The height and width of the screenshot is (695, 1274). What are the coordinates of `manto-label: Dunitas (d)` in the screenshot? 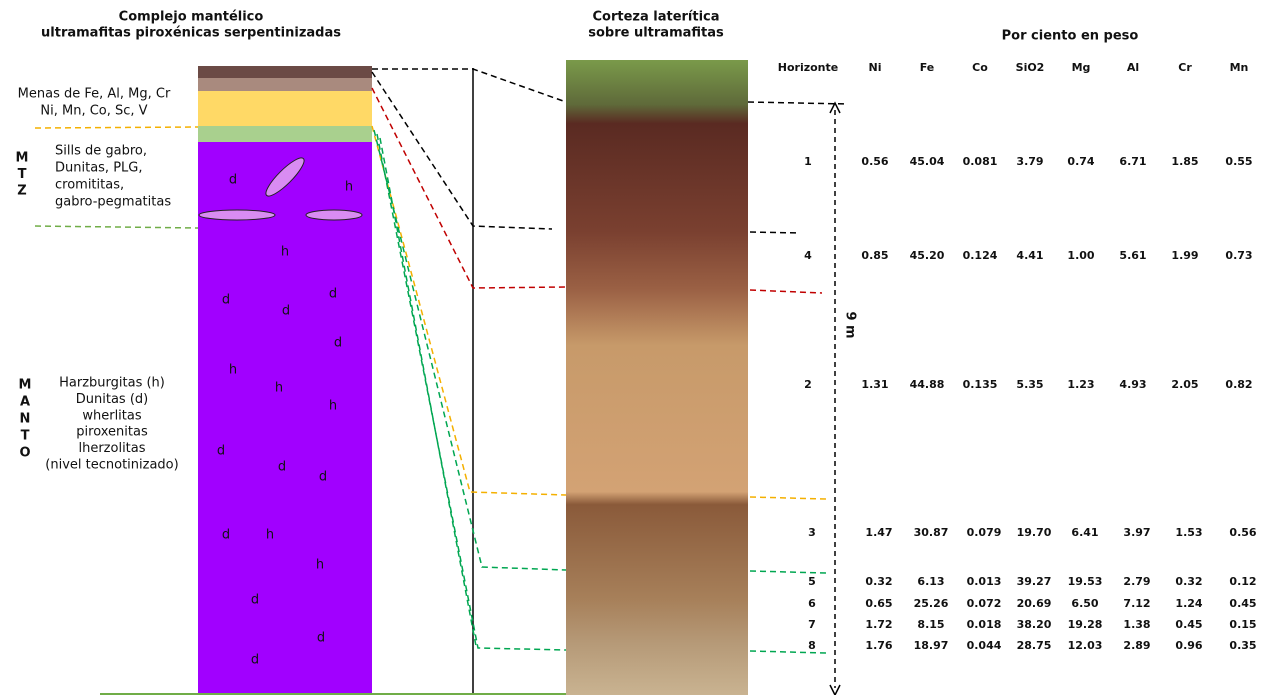 It's located at (112, 399).